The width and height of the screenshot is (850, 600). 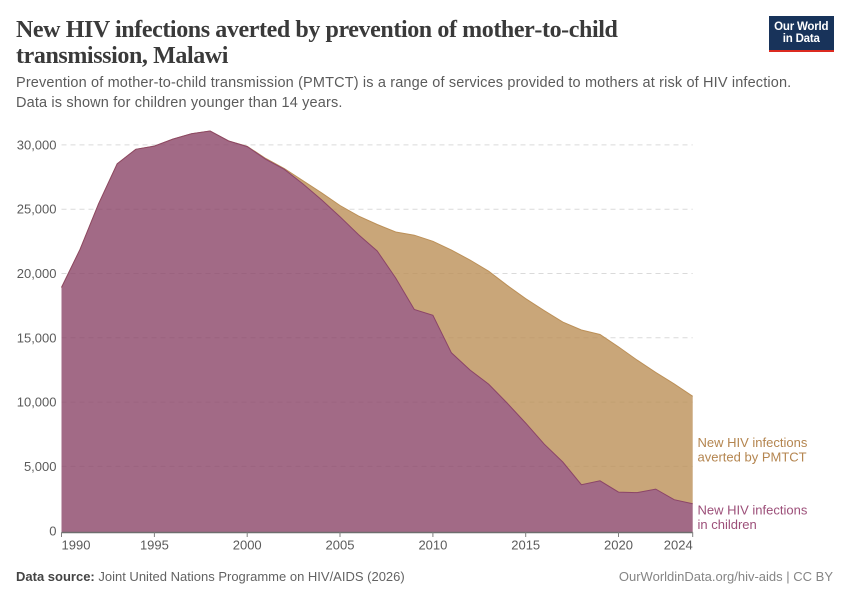 I want to click on svg-text: averted by PMTCT, so click(x=752, y=456).